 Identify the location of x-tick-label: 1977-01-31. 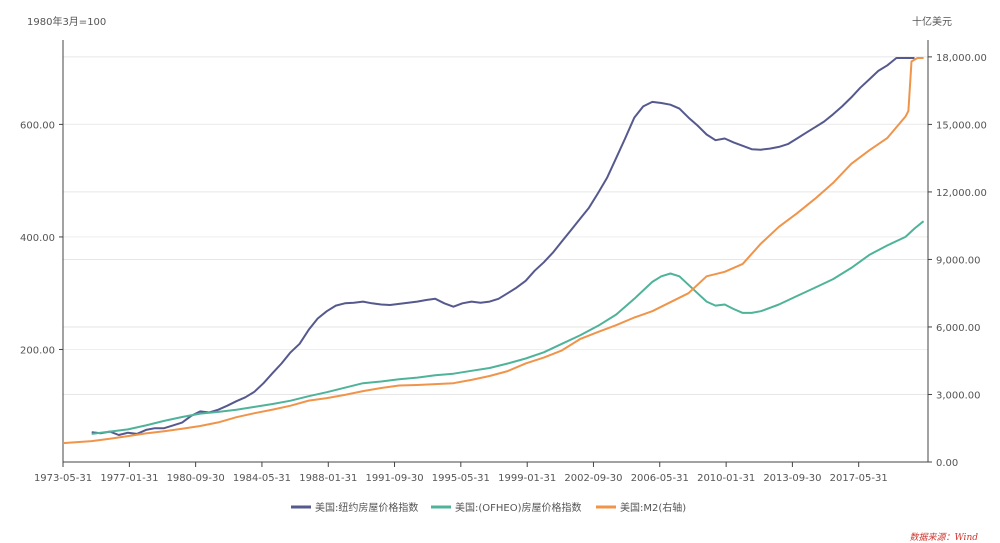
(129, 478).